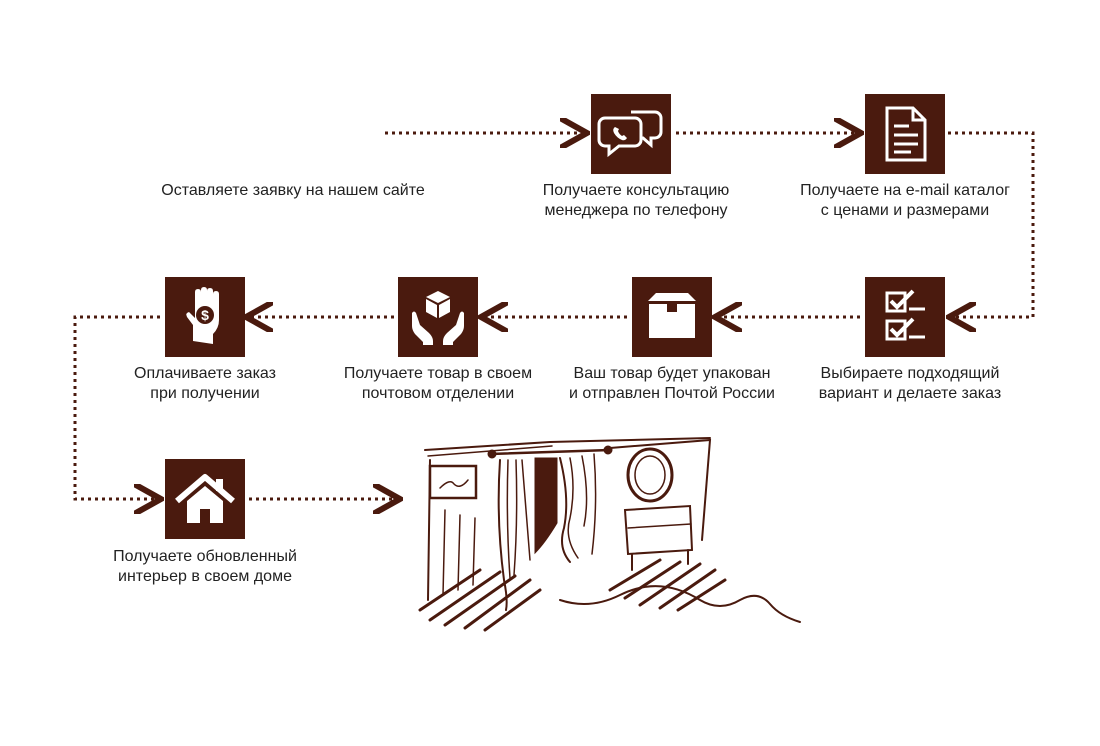  What do you see at coordinates (609, 534) in the screenshot?
I see `room-interior-illustration` at bounding box center [609, 534].